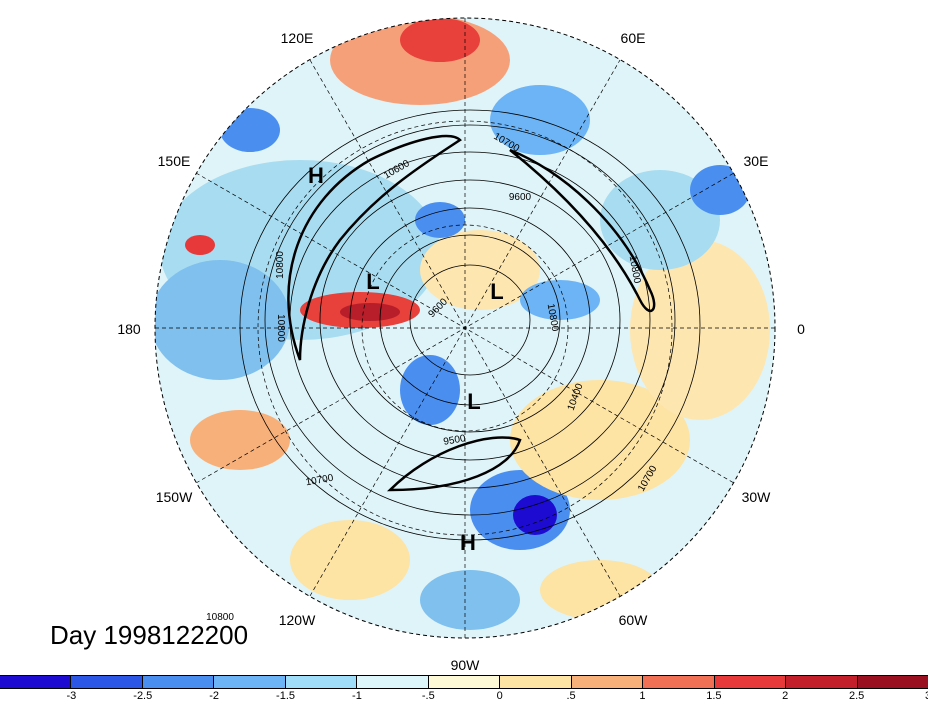  Describe the element at coordinates (297, 38) in the screenshot. I see `longitude-label: 120E` at that location.